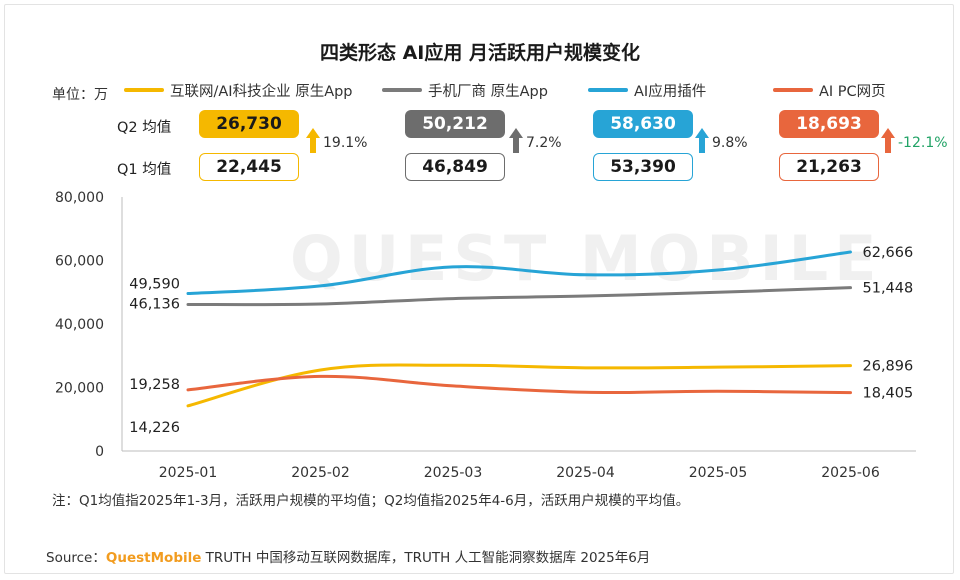 The image size is (960, 580). I want to click on y-tick-label: 20,000, so click(79, 389).